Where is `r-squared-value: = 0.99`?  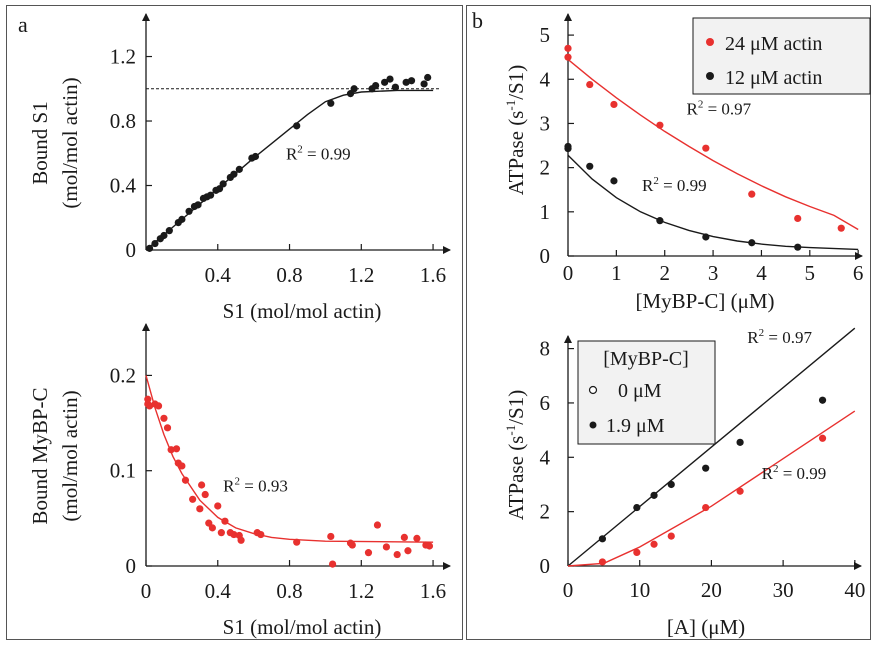 r-squared-value: = 0.99 is located at coordinates (683, 185).